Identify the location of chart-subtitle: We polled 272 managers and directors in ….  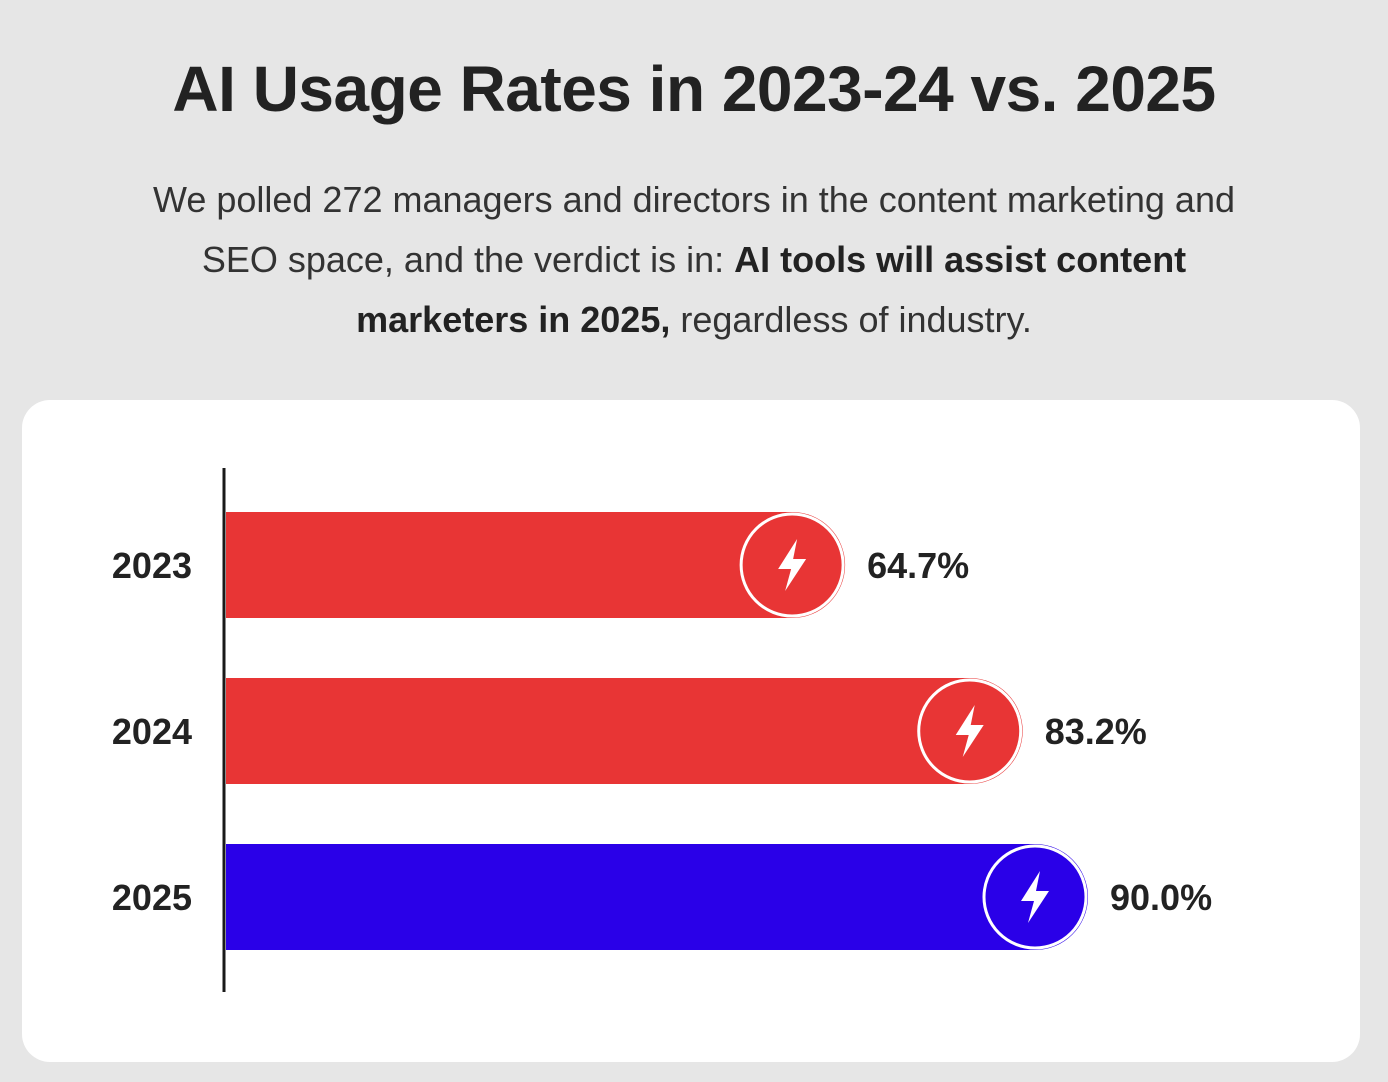
(694, 260).